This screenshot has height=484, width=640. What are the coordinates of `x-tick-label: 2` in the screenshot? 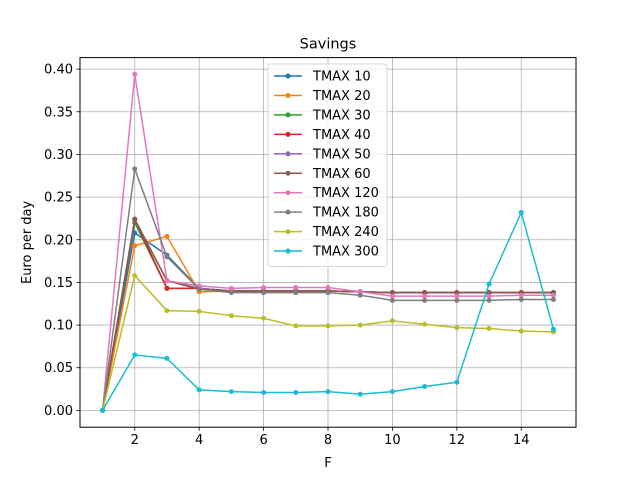 It's located at (135, 440).